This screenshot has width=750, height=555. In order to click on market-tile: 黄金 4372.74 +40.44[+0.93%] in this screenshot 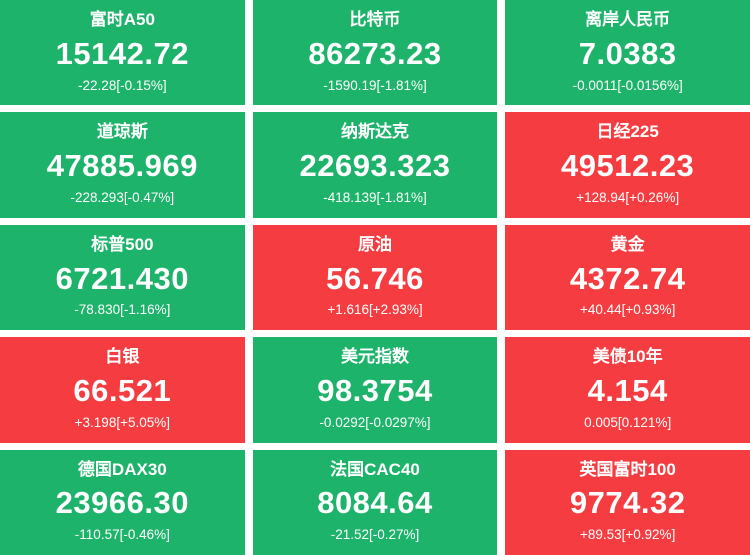, I will do `click(627, 277)`.